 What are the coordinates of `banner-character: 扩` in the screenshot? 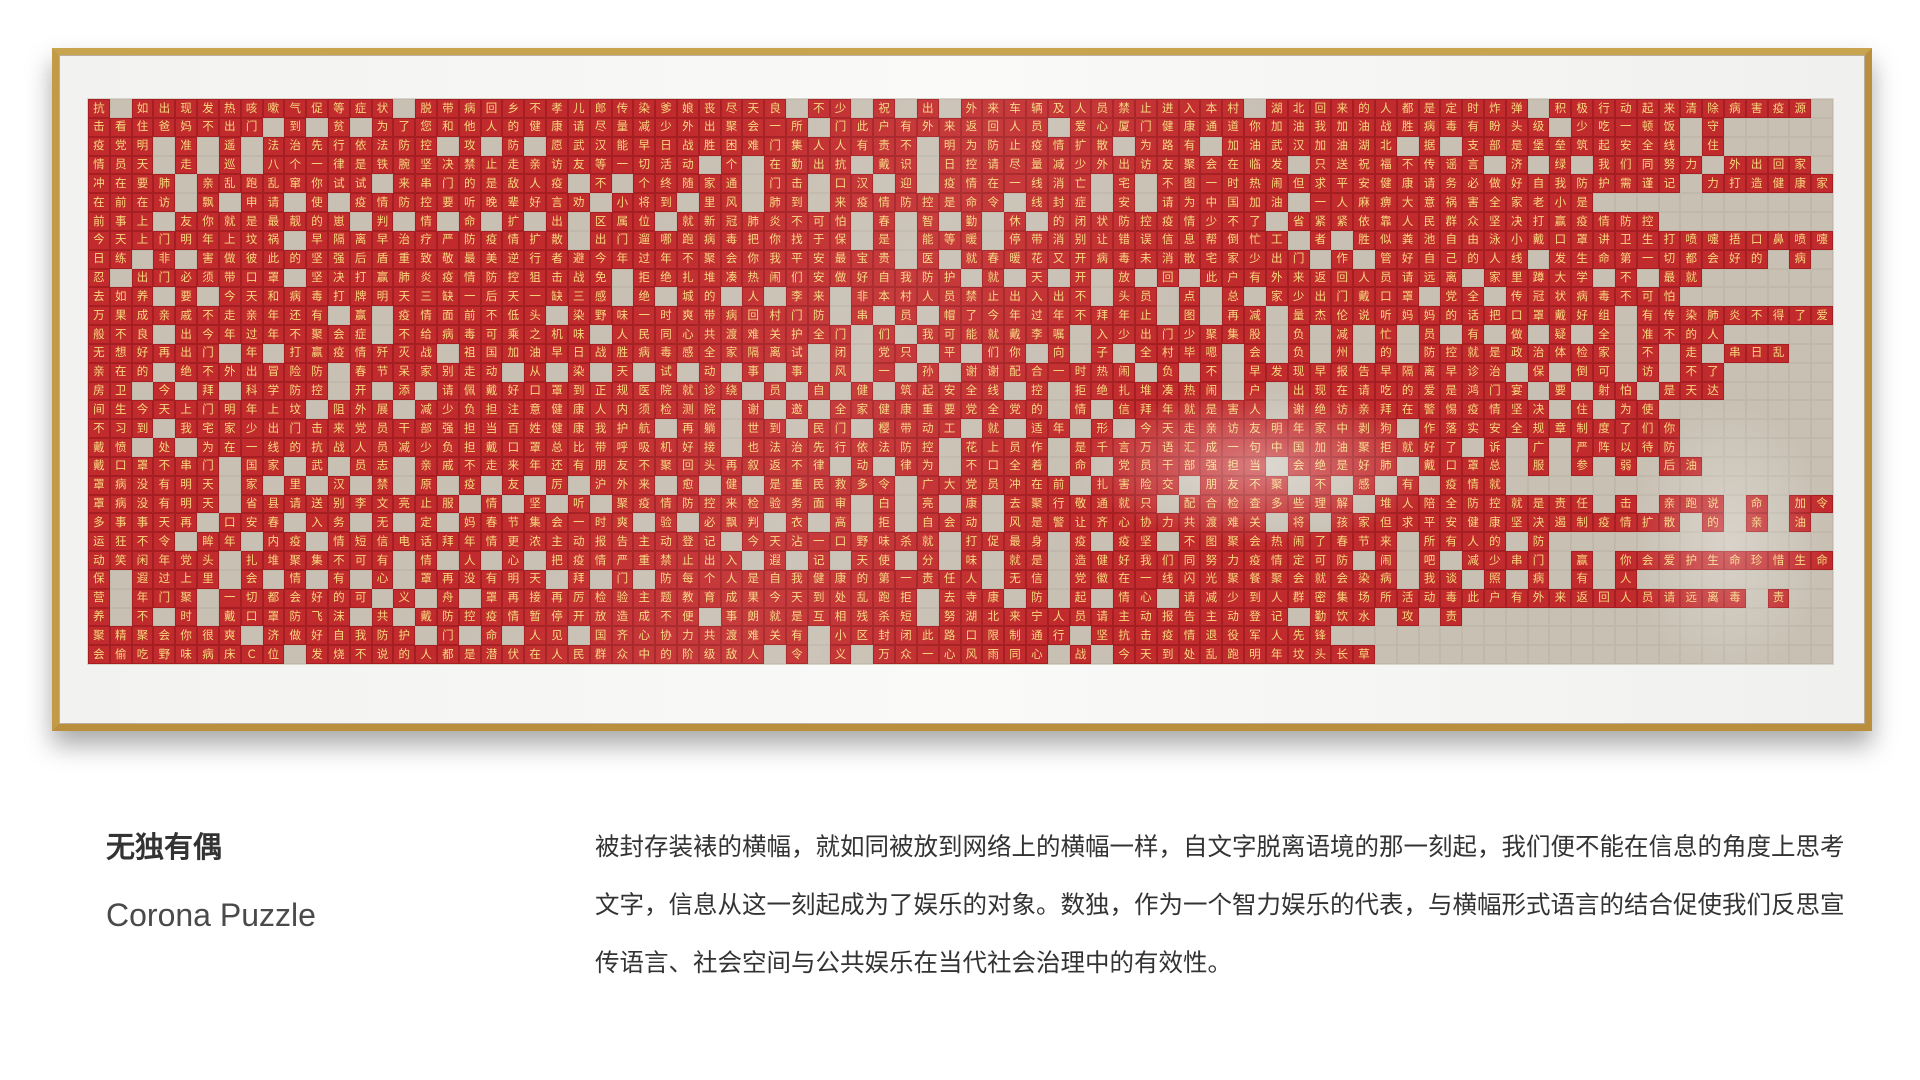 It's located at (1080, 146).